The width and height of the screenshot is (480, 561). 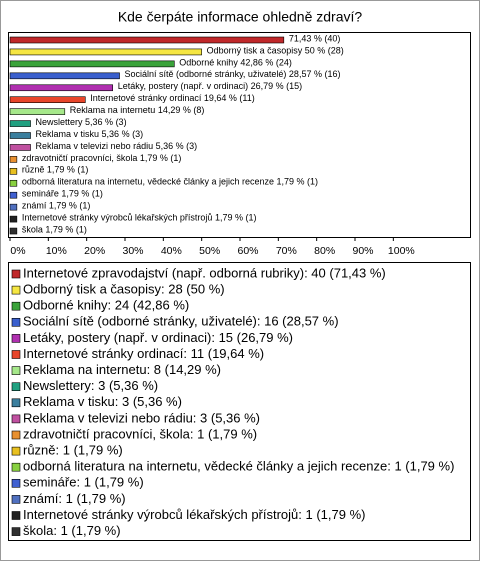 I want to click on data-label: škola 1,79 % (1), so click(x=54, y=229).